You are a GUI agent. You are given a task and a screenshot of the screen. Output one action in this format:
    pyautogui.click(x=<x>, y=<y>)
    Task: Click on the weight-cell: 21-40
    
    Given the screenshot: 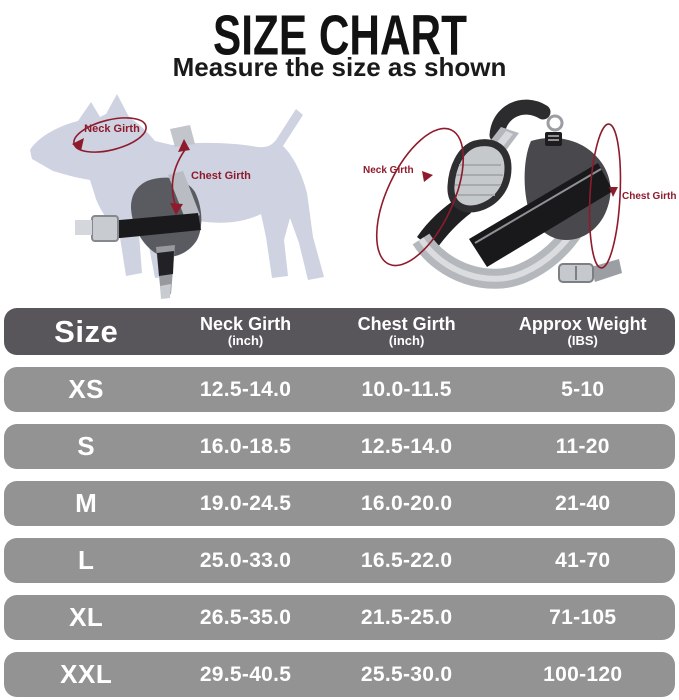 What is the action you would take?
    pyautogui.click(x=583, y=503)
    